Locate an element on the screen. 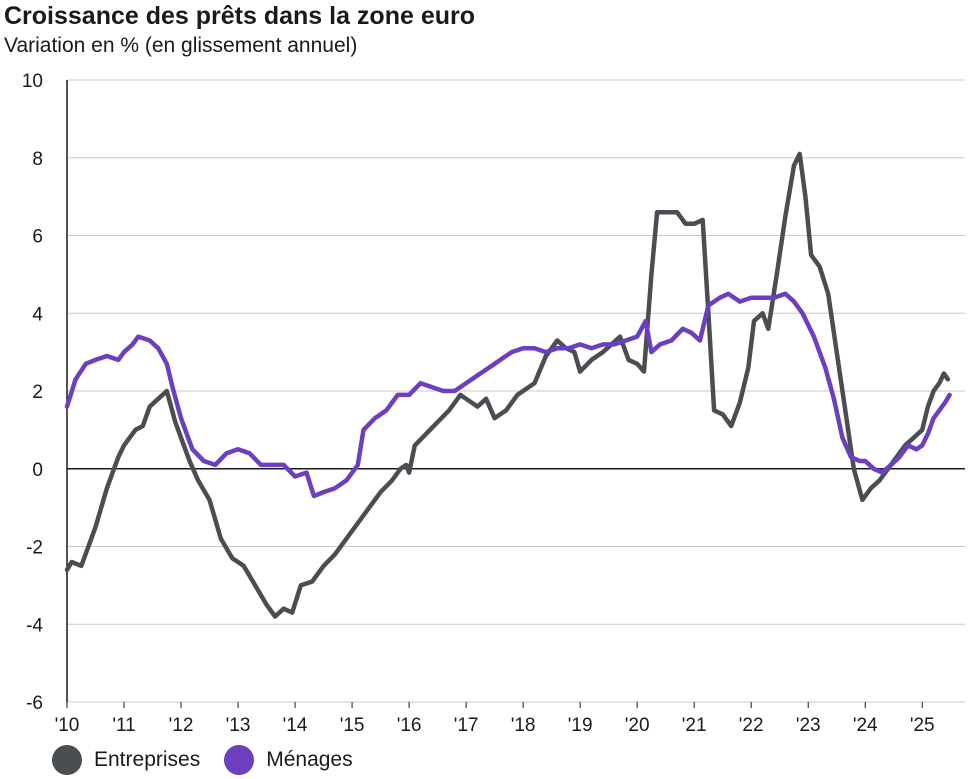 This screenshot has width=980, height=779. x-tick-label: '11 is located at coordinates (123, 725).